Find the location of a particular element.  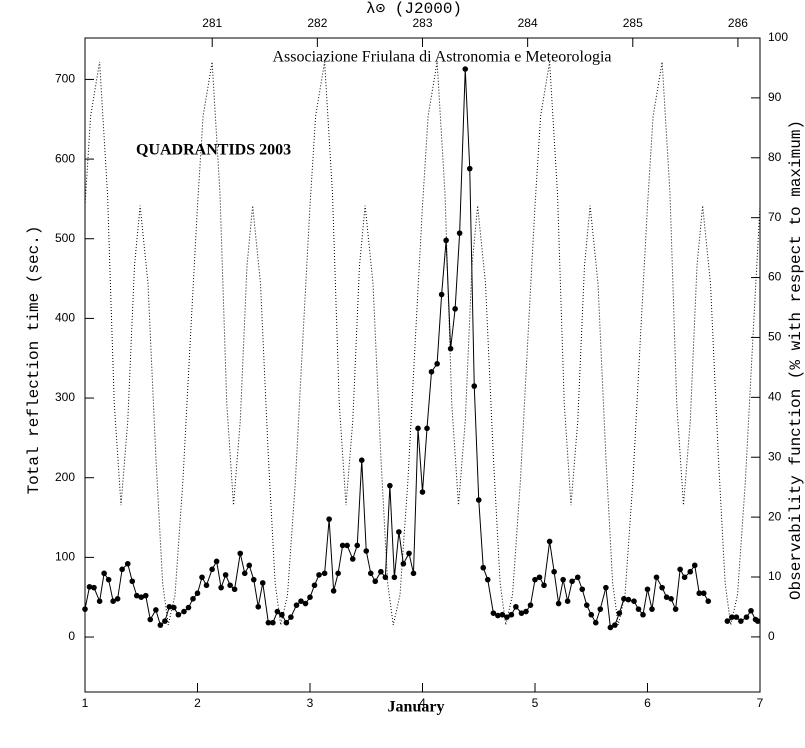

y2-tick-label: 100 is located at coordinates (778, 37).